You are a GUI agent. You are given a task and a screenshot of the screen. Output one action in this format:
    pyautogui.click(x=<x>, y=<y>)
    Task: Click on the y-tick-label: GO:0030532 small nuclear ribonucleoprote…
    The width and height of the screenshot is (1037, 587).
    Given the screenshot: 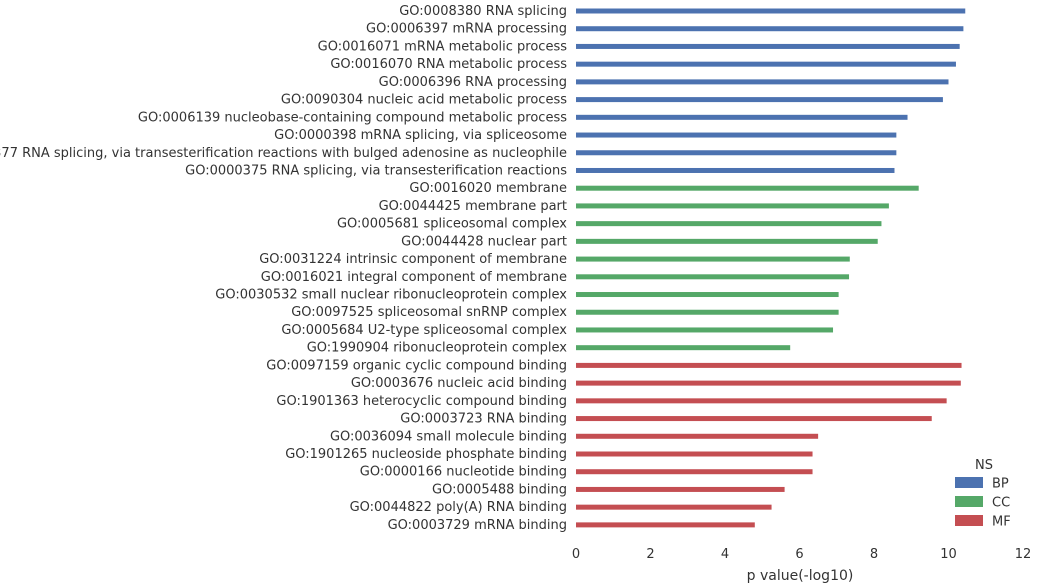 What is the action you would take?
    pyautogui.click(x=391, y=295)
    